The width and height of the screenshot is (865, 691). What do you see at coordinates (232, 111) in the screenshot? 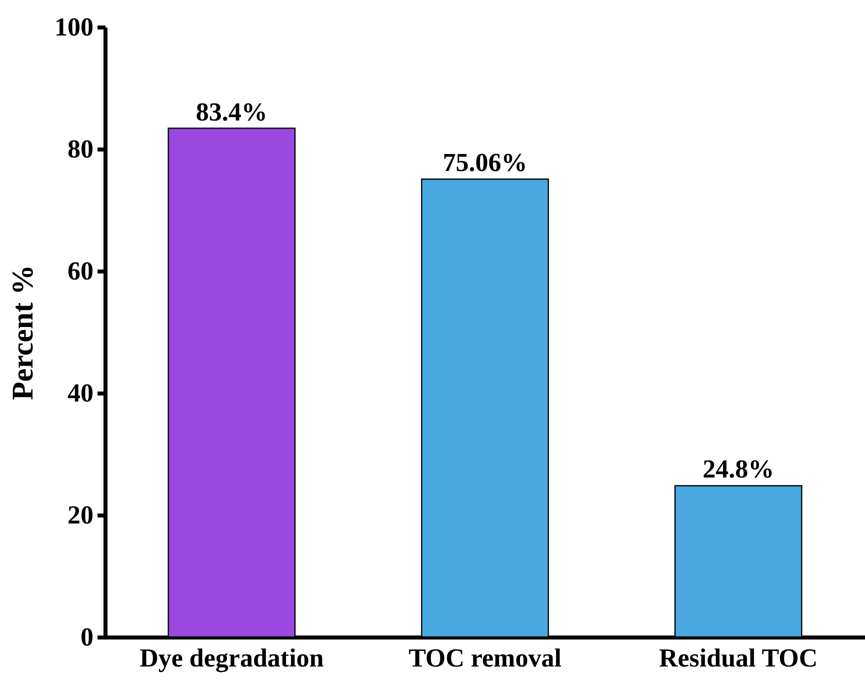
I see `data-label: 83.4%` at bounding box center [232, 111].